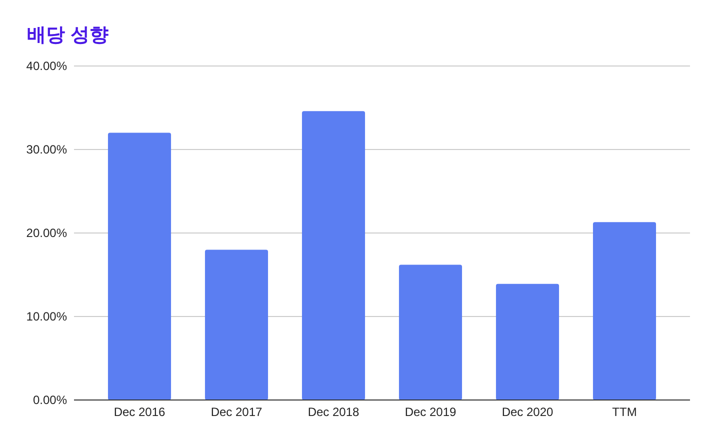  Describe the element at coordinates (528, 412) in the screenshot. I see `x-tick-label: Dec 2020` at that location.